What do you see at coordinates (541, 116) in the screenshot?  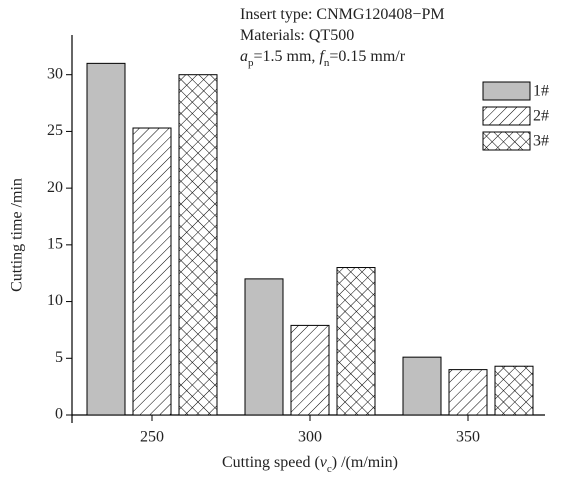 I see `legend-label: 2#` at bounding box center [541, 116].